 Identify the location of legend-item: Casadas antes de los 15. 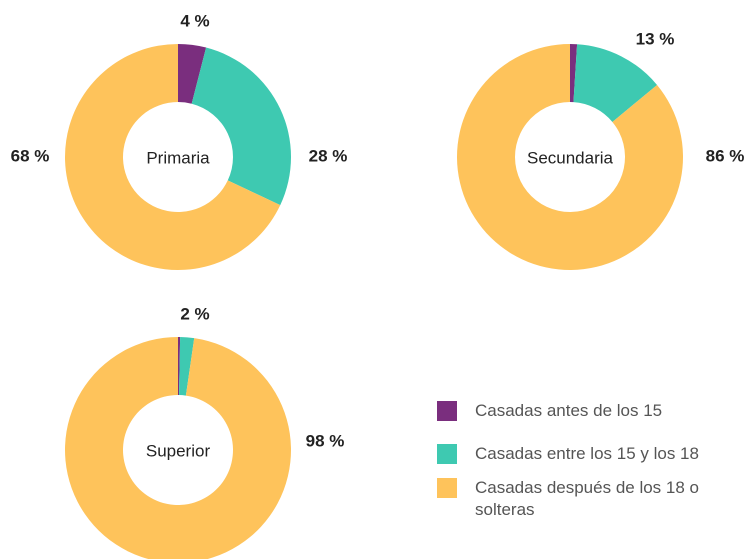
(586, 411).